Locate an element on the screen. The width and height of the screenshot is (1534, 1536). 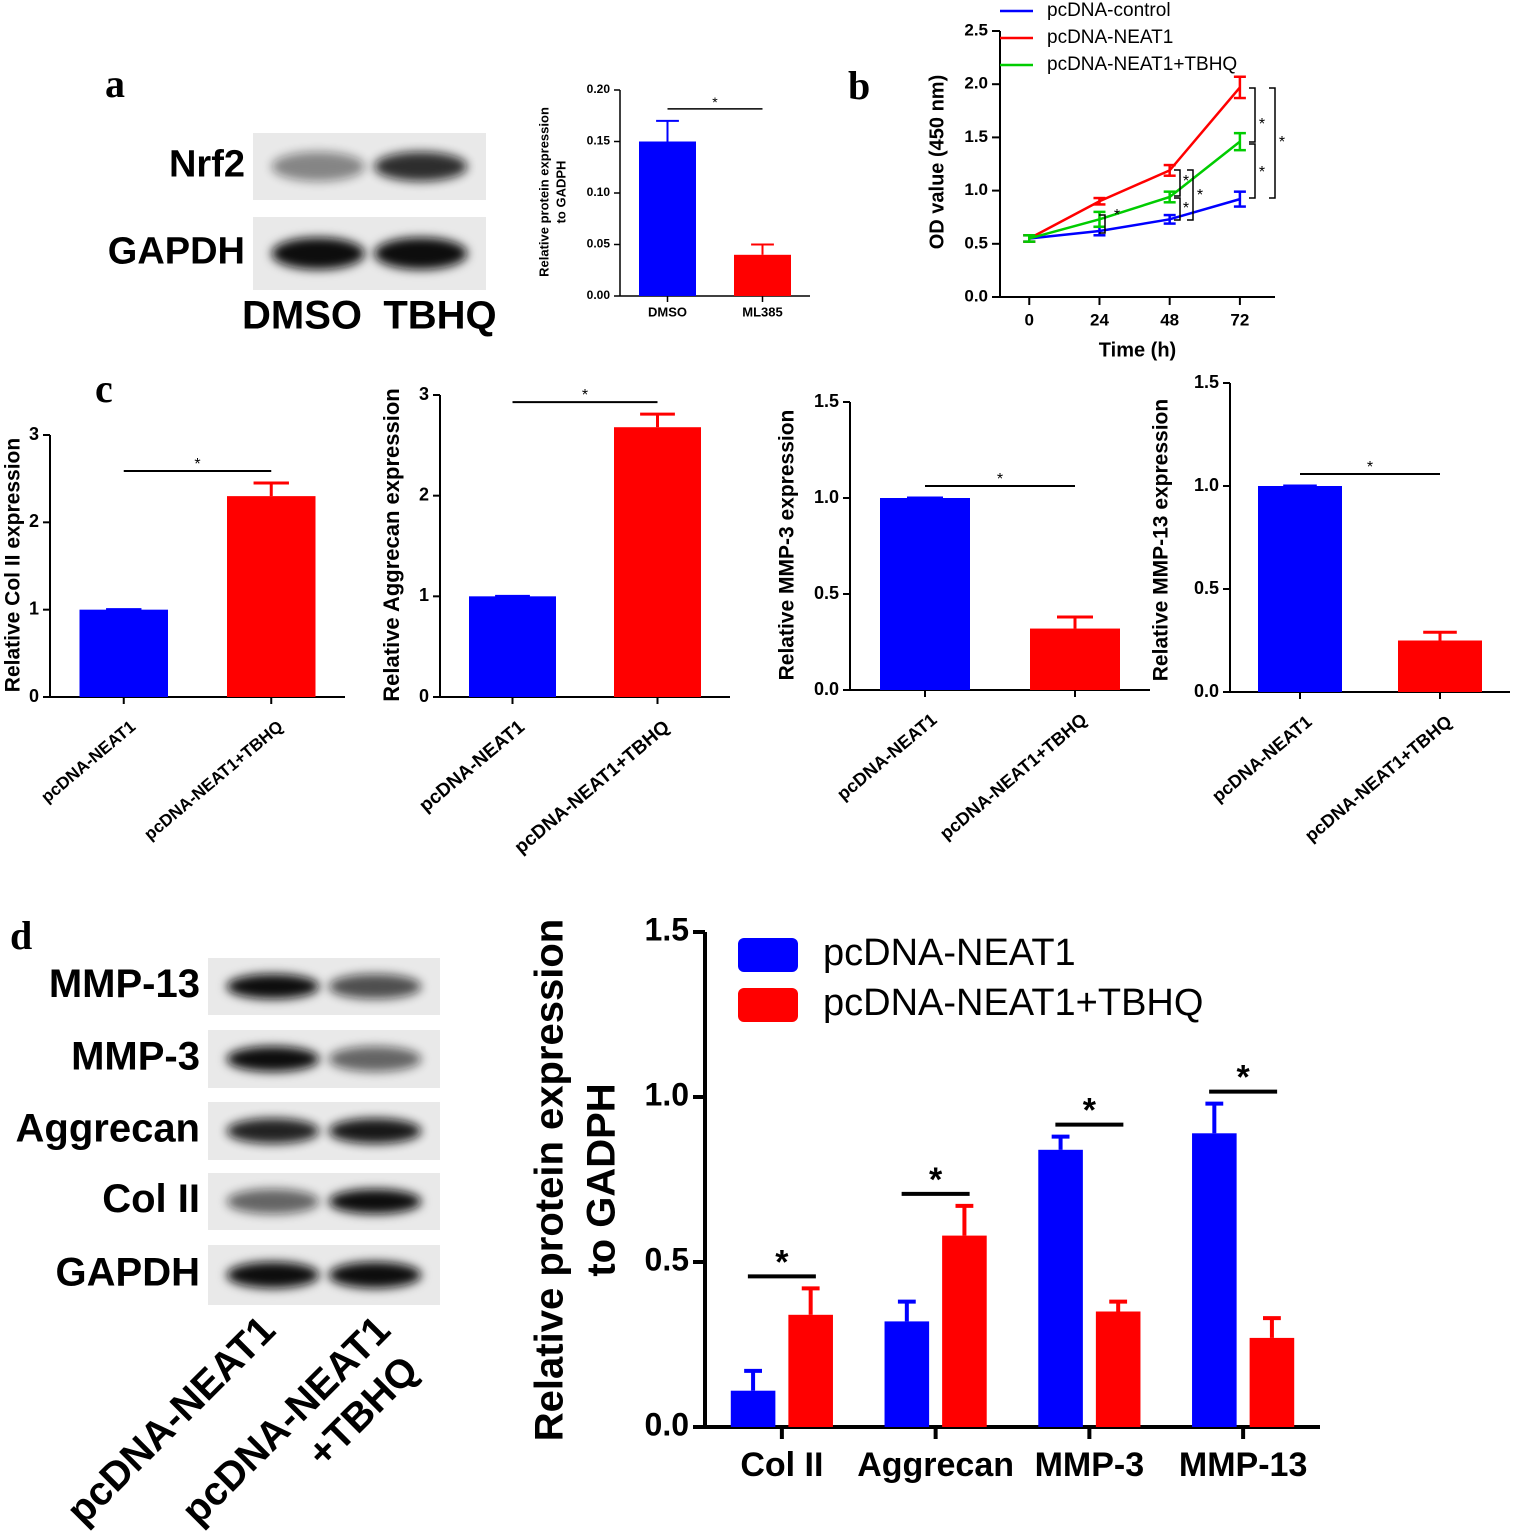
y-tick-label: 3 is located at coordinates (34, 434).